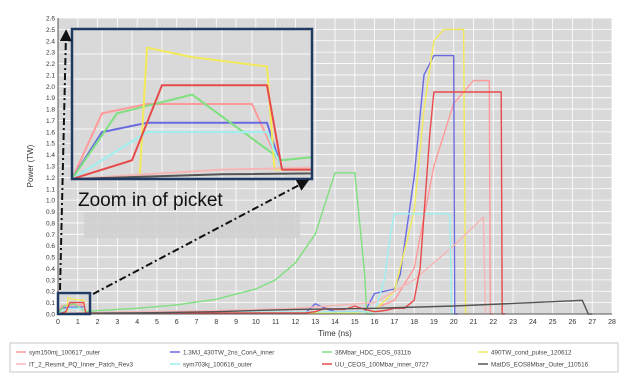 The image size is (629, 381). What do you see at coordinates (65, 160) in the screenshot?
I see `arrow-to-inset-top` at bounding box center [65, 160].